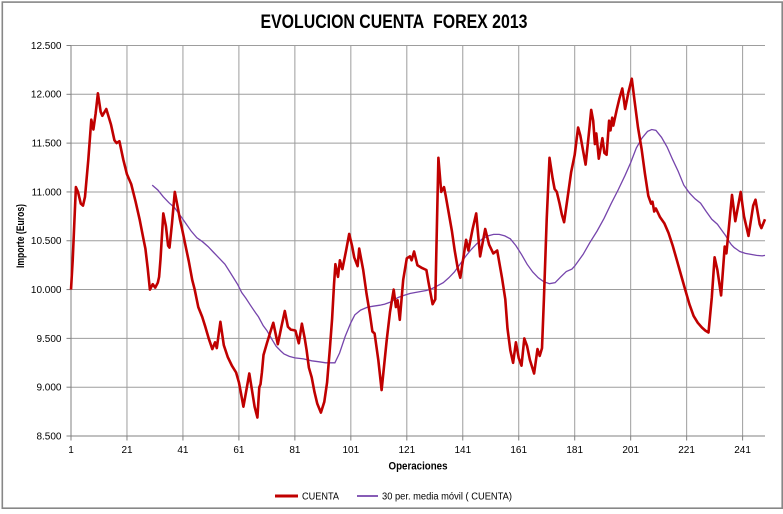  I want to click on svg-text: 10.000, so click(46, 290).